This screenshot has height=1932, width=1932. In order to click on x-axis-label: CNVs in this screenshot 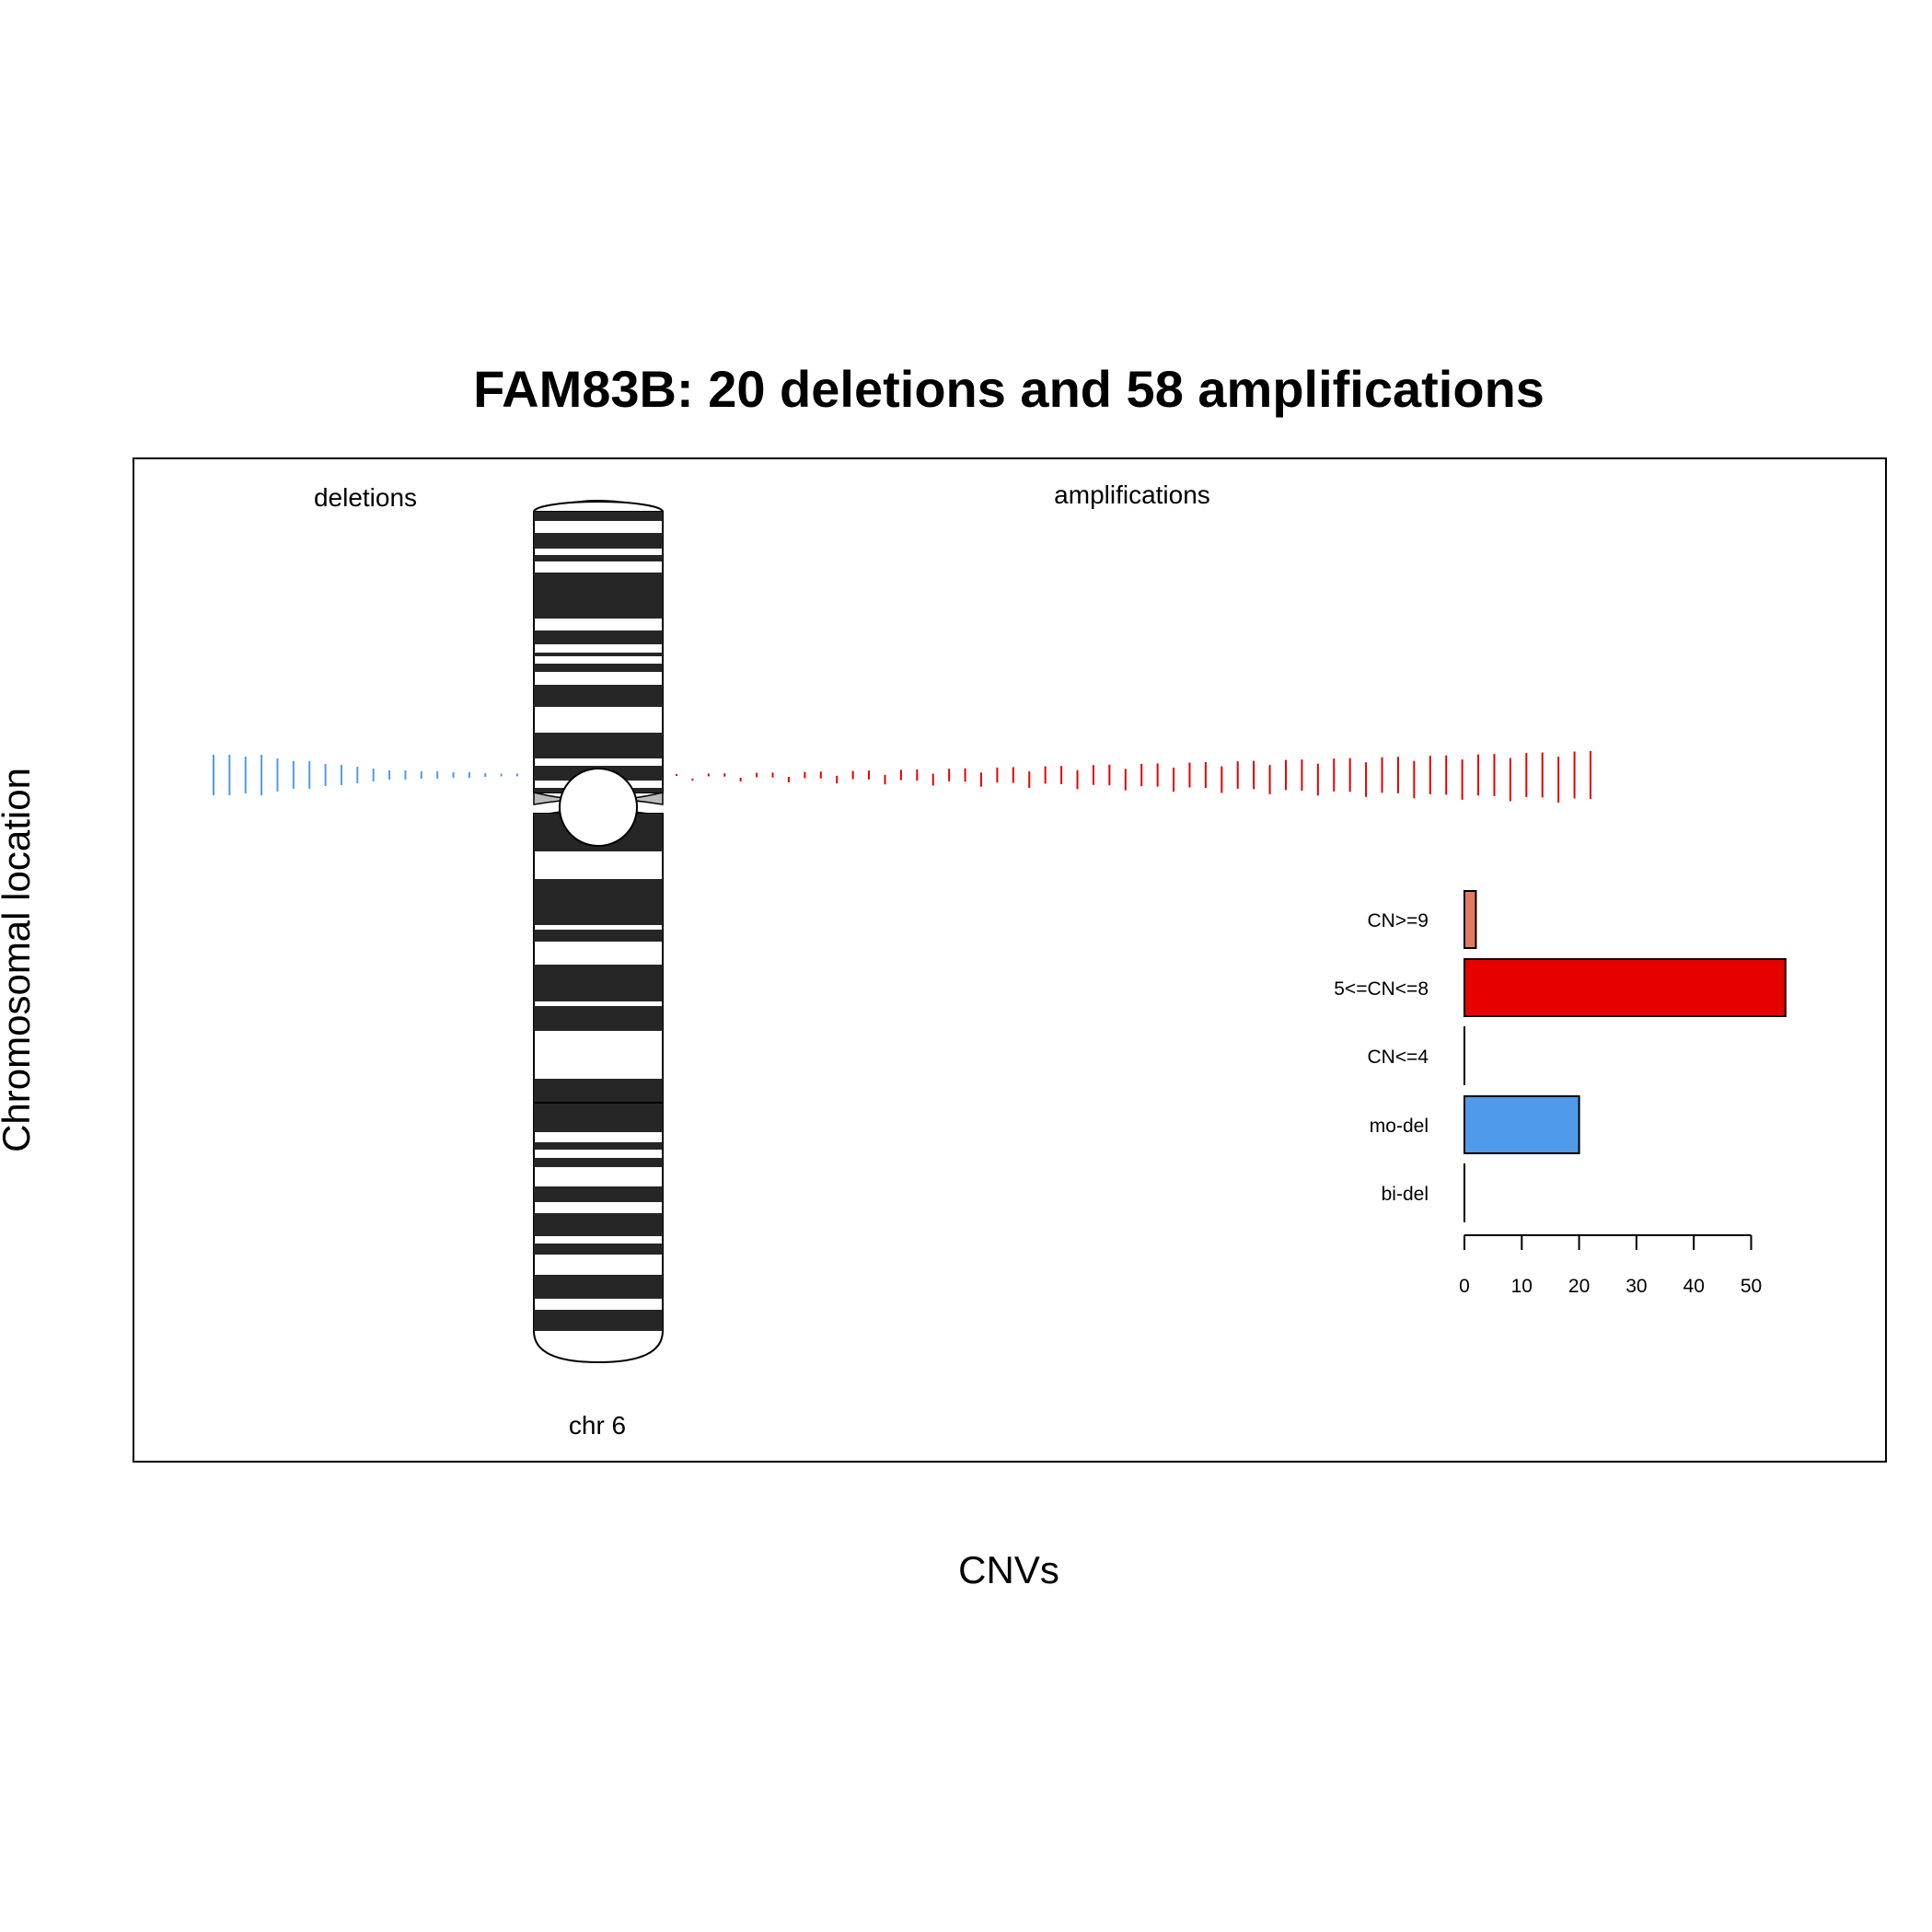, I will do `click(1009, 1570)`.